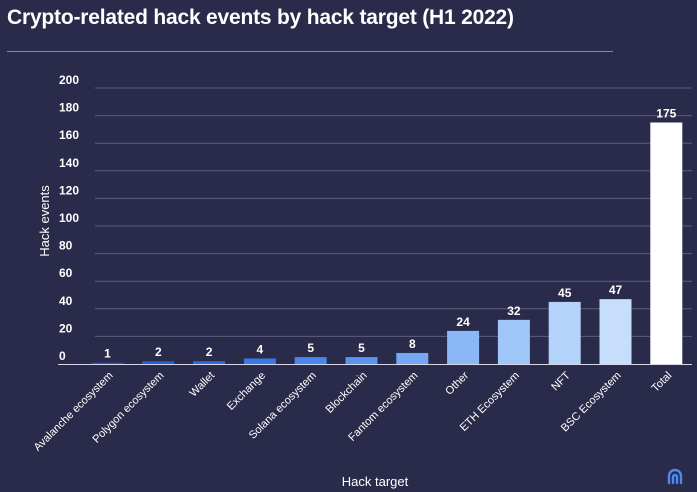 Image resolution: width=697 pixels, height=492 pixels. Describe the element at coordinates (412, 344) in the screenshot. I see `data-label: 8` at that location.